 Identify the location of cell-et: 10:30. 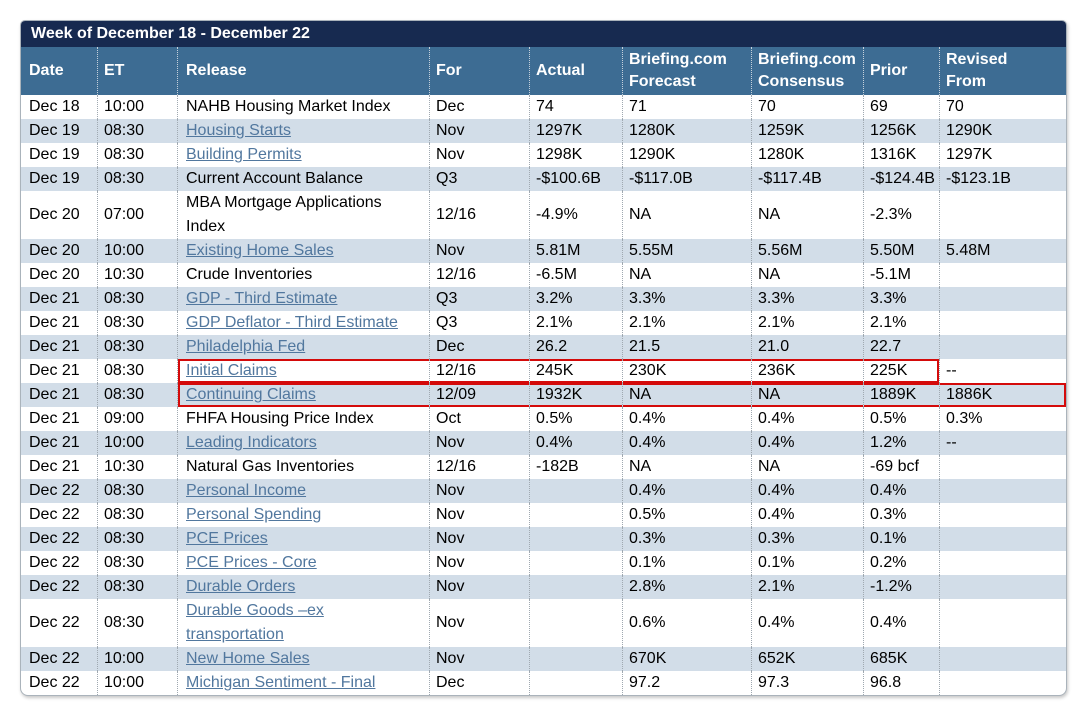
(137, 275).